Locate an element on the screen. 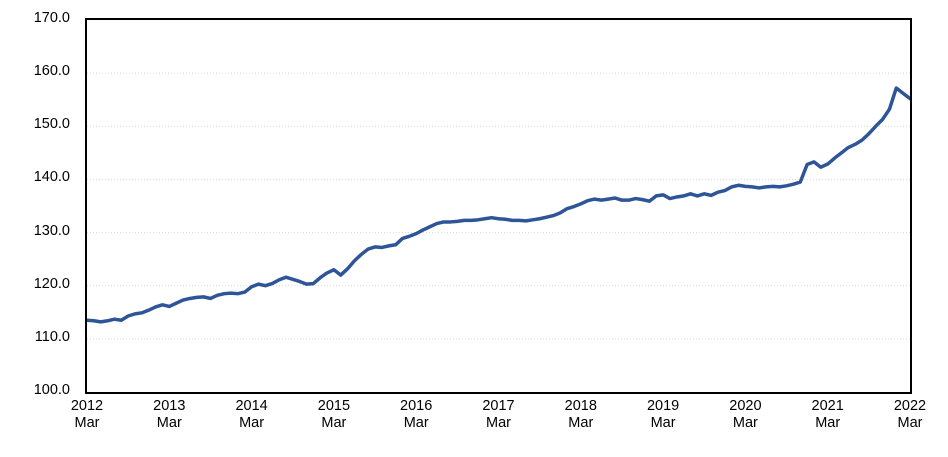  x-tick-year: 2018 is located at coordinates (580, 406).